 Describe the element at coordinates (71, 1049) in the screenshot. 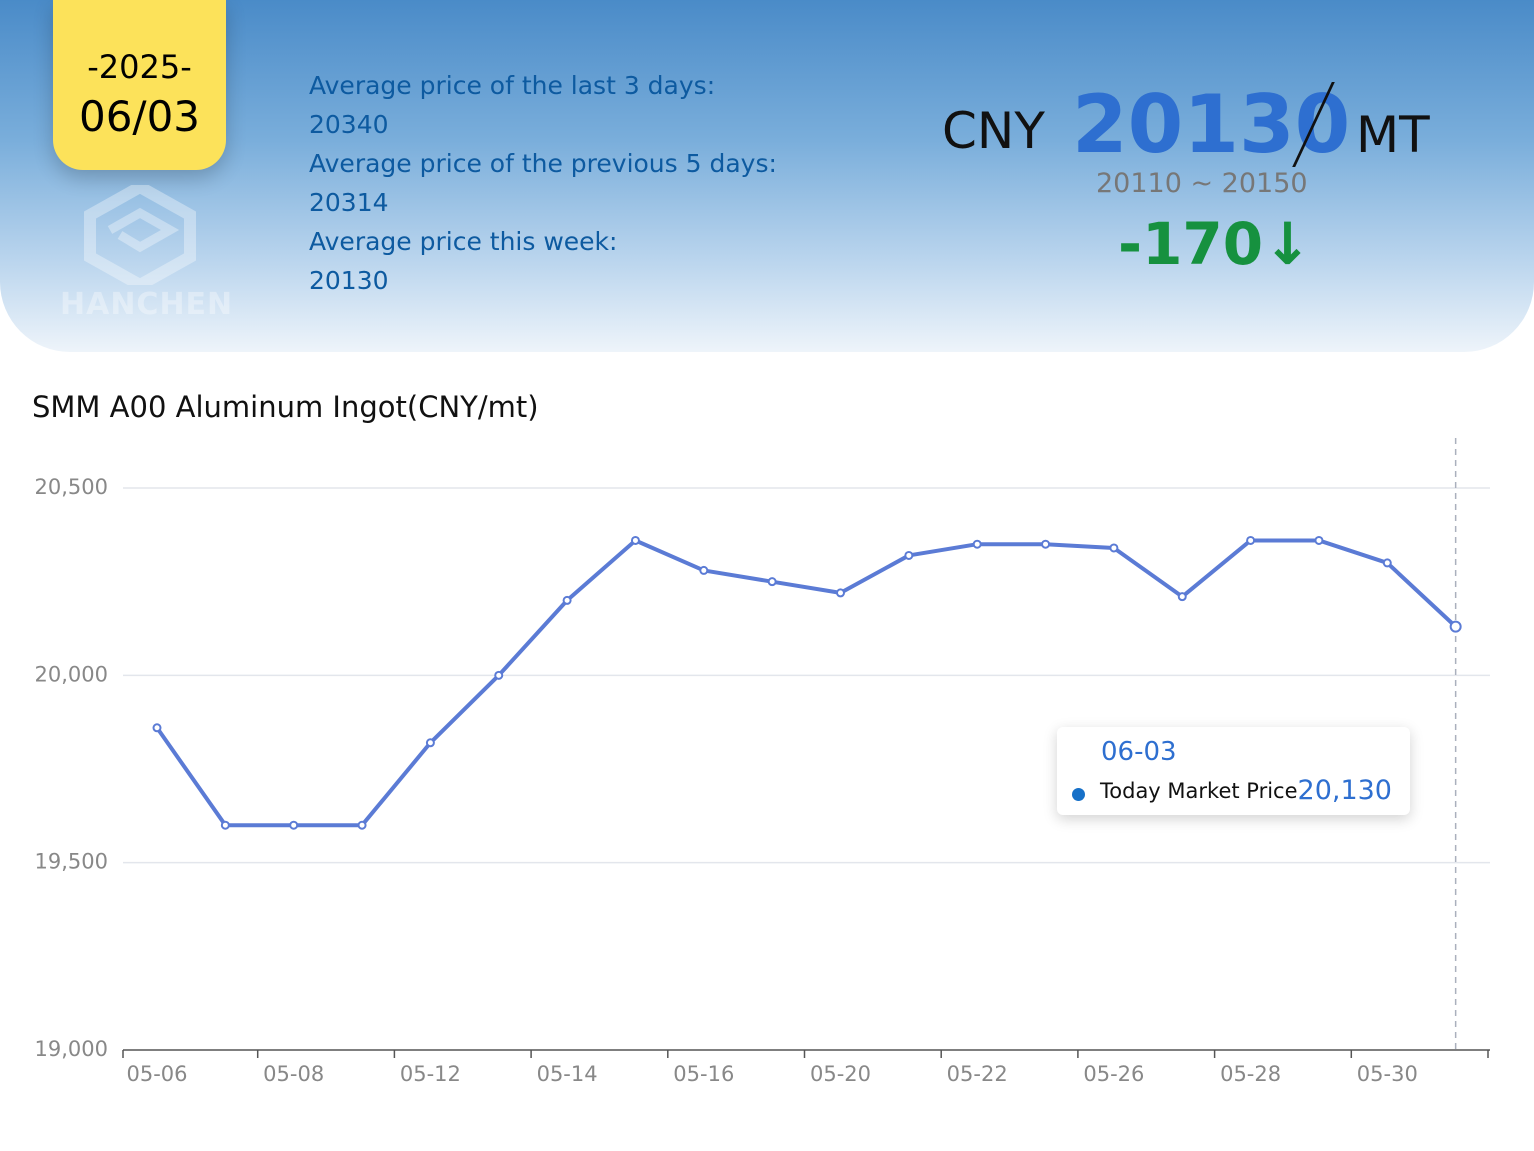

I see `y-tick-label: 19,000` at that location.